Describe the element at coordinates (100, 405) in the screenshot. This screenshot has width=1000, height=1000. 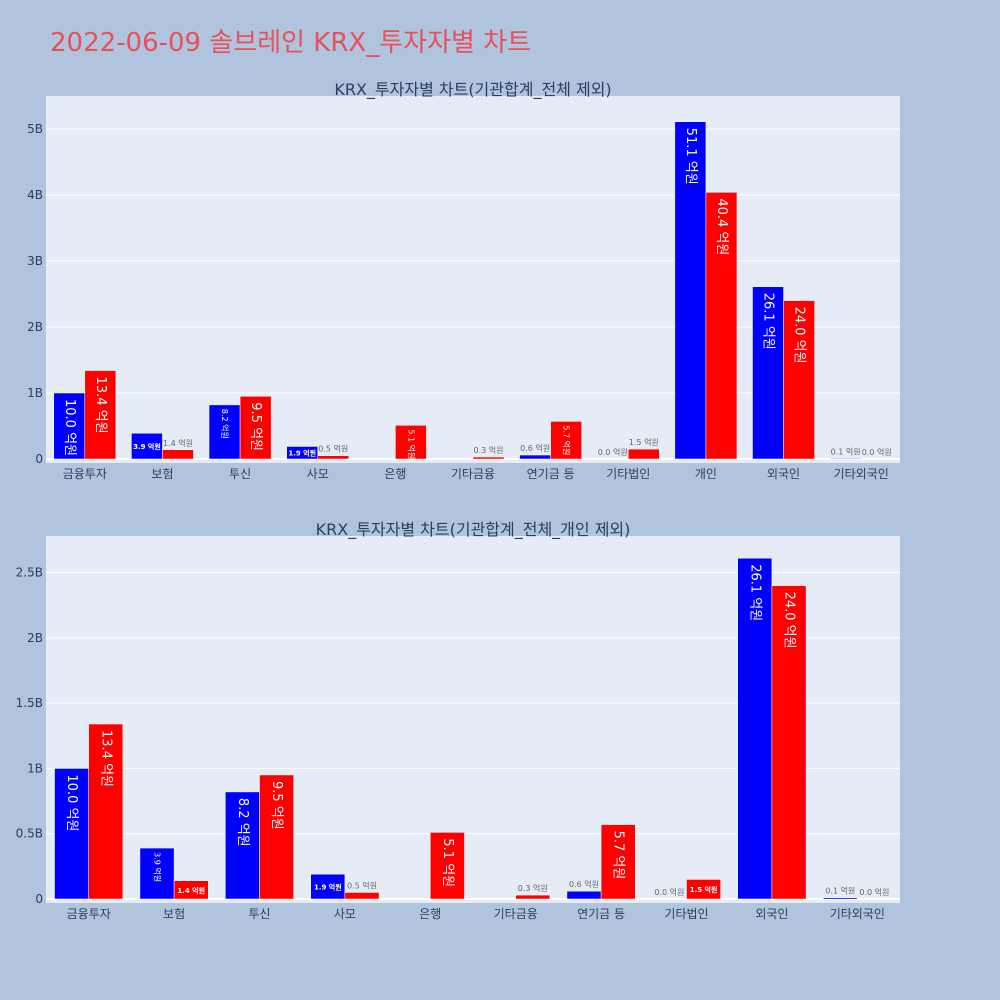
I see `data-label: 13.4 억원` at that location.